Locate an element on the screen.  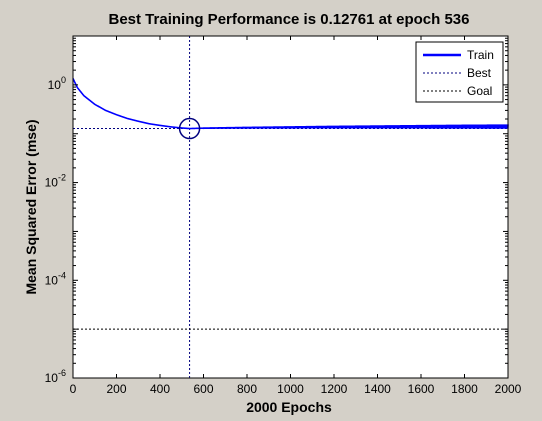
legend-label-goal: Goal is located at coordinates (479, 91).